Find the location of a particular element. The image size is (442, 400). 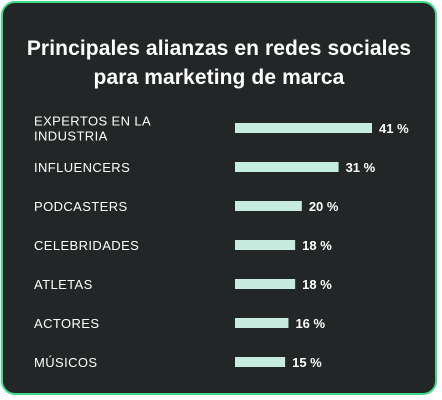

value-label-musicos: 15 % is located at coordinates (307, 362).